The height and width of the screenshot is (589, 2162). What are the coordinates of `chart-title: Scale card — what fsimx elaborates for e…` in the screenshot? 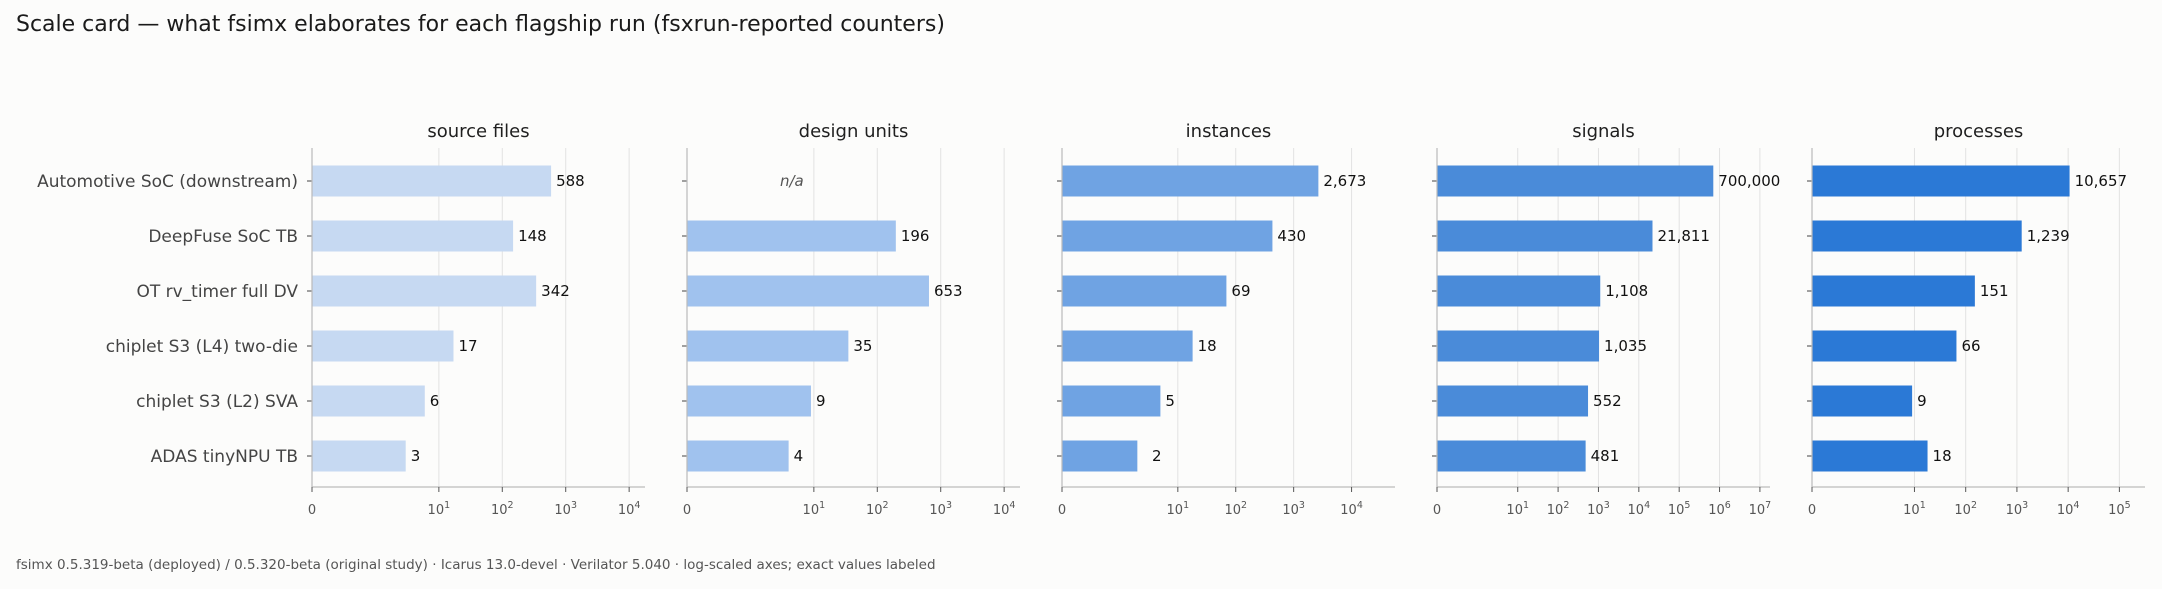 It's located at (480, 24).